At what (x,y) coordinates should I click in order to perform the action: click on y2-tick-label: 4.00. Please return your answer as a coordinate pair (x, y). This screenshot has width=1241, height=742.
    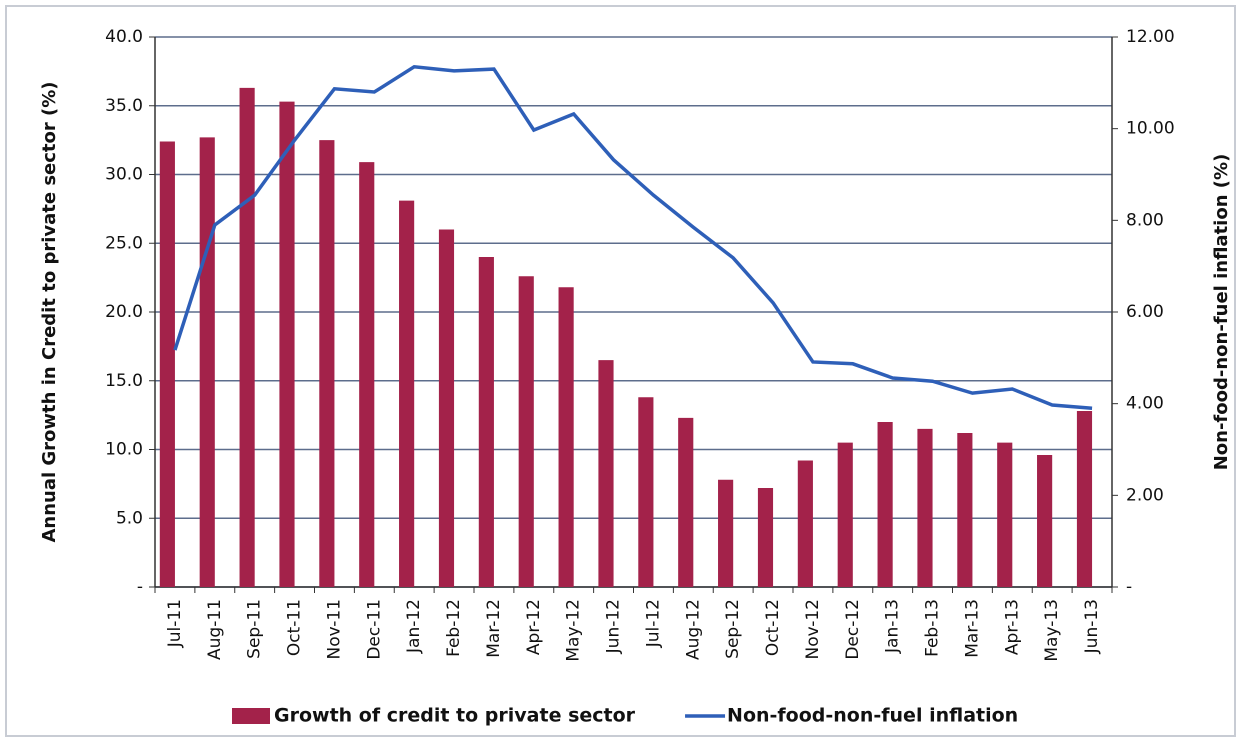
    Looking at the image, I should click on (1145, 404).